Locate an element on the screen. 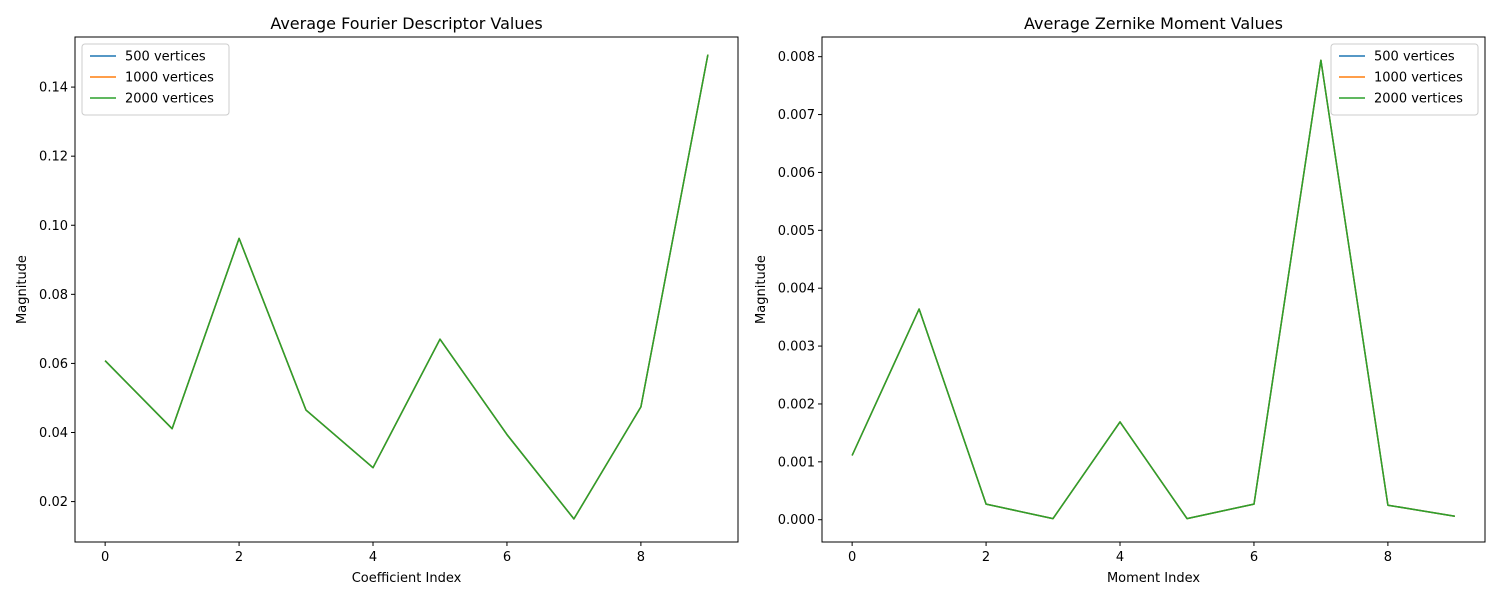  y-tick-label: 0.000 is located at coordinates (796, 520).